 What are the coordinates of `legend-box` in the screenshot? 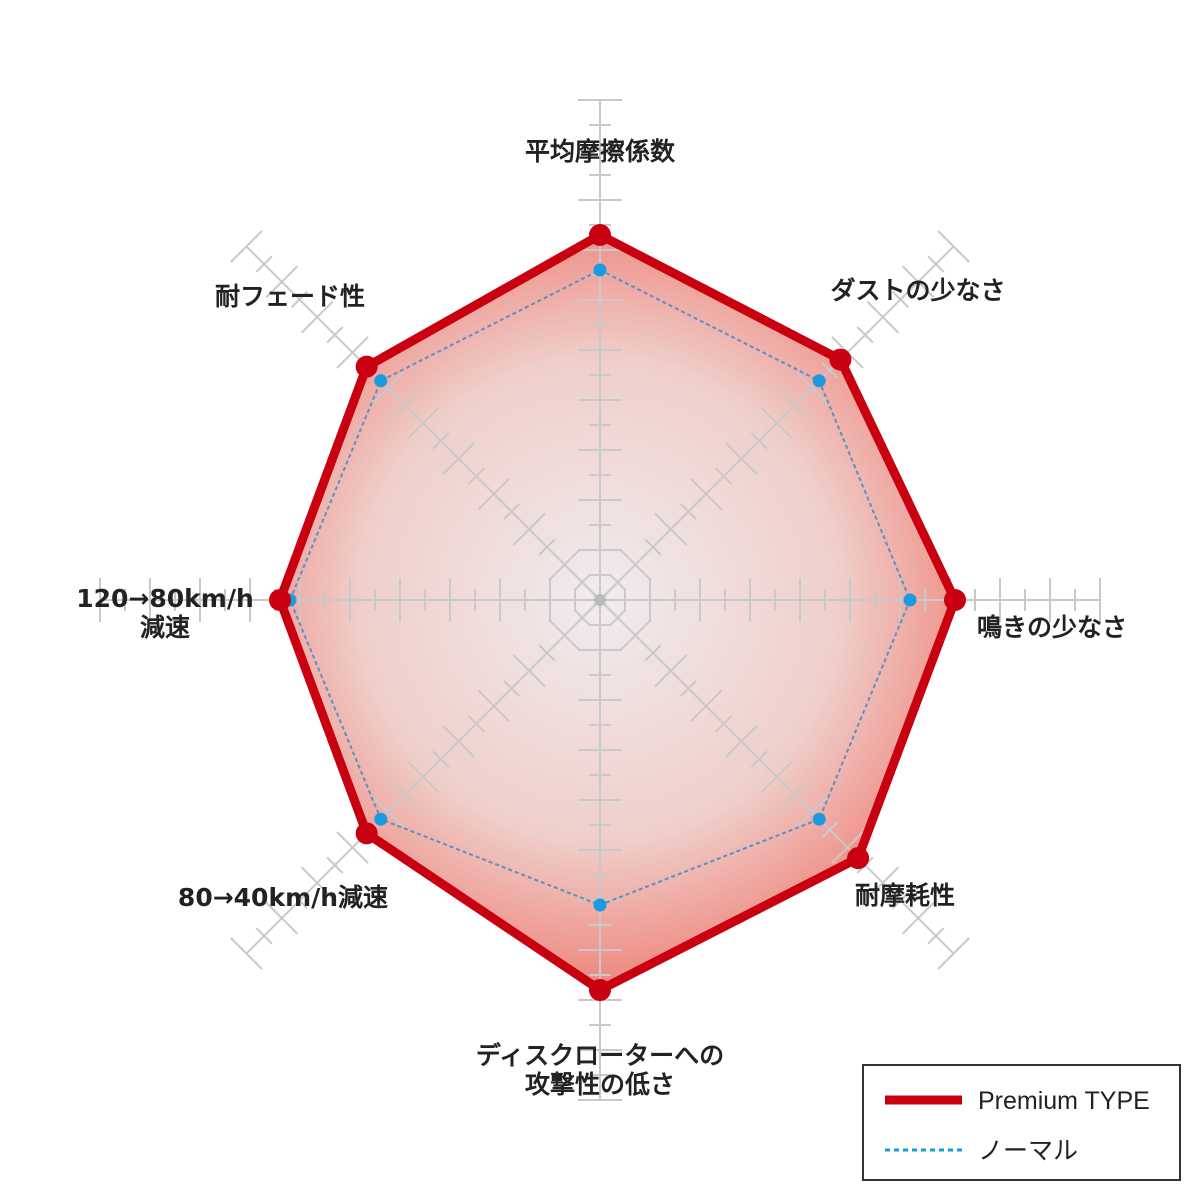 It's located at (1021, 1122).